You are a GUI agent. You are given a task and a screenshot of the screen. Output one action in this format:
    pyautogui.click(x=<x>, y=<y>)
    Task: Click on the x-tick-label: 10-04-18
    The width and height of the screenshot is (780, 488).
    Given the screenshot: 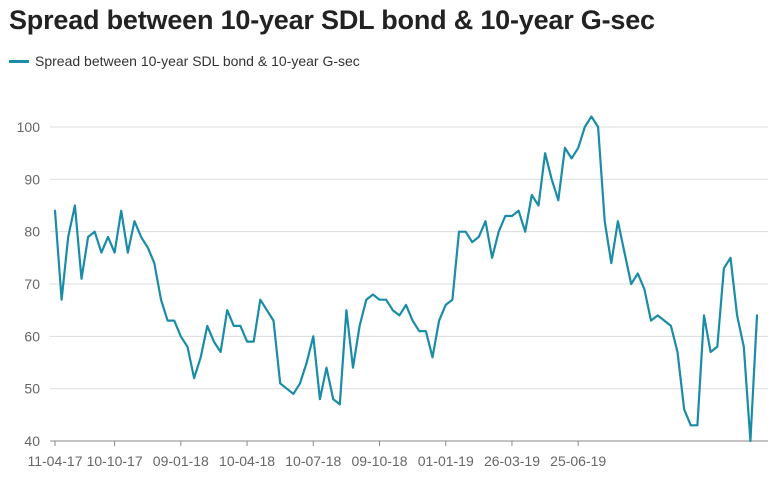 What is the action you would take?
    pyautogui.click(x=247, y=461)
    